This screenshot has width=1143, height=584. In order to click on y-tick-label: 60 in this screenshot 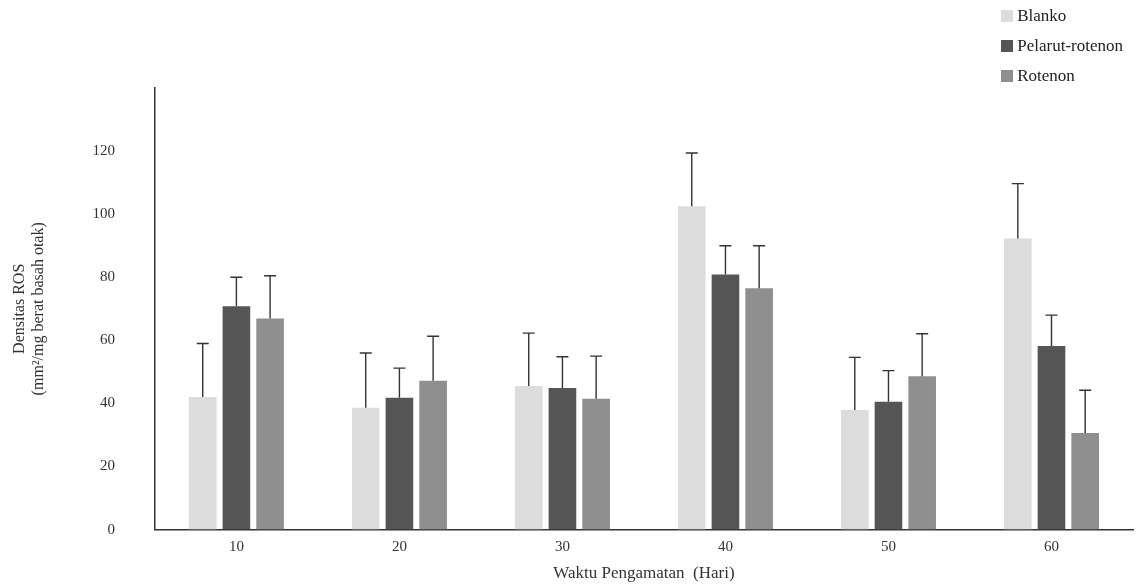, I will do `click(107, 339)`.